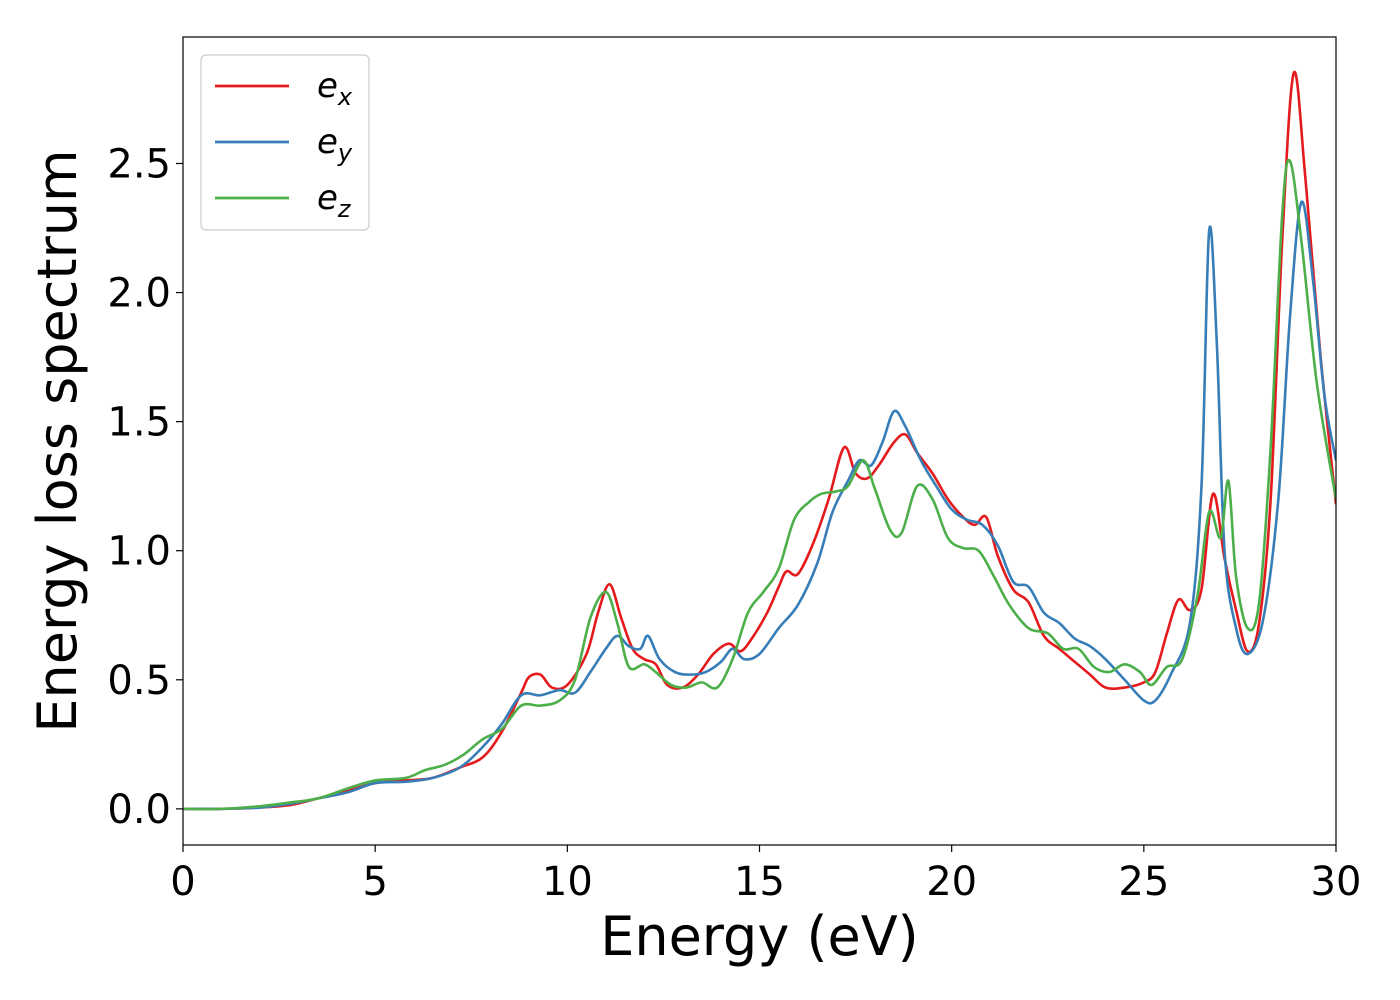 The height and width of the screenshot is (1000, 1400). Describe the element at coordinates (139, 552) in the screenshot. I see `y-tick-label: 1.0` at that location.